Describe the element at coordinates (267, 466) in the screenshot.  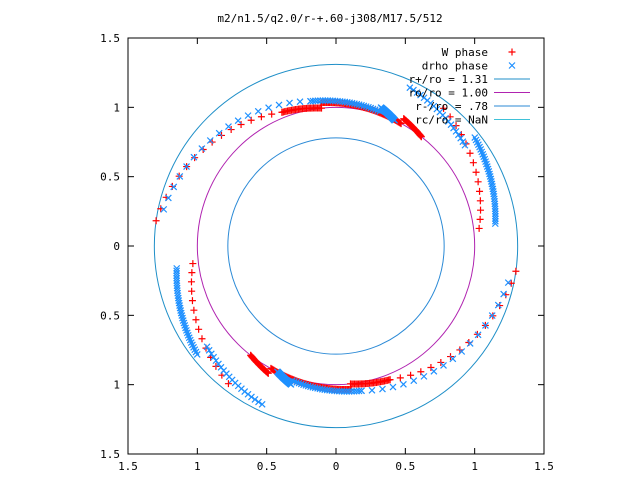
I see `x-tick-label: 0.5` at that location.